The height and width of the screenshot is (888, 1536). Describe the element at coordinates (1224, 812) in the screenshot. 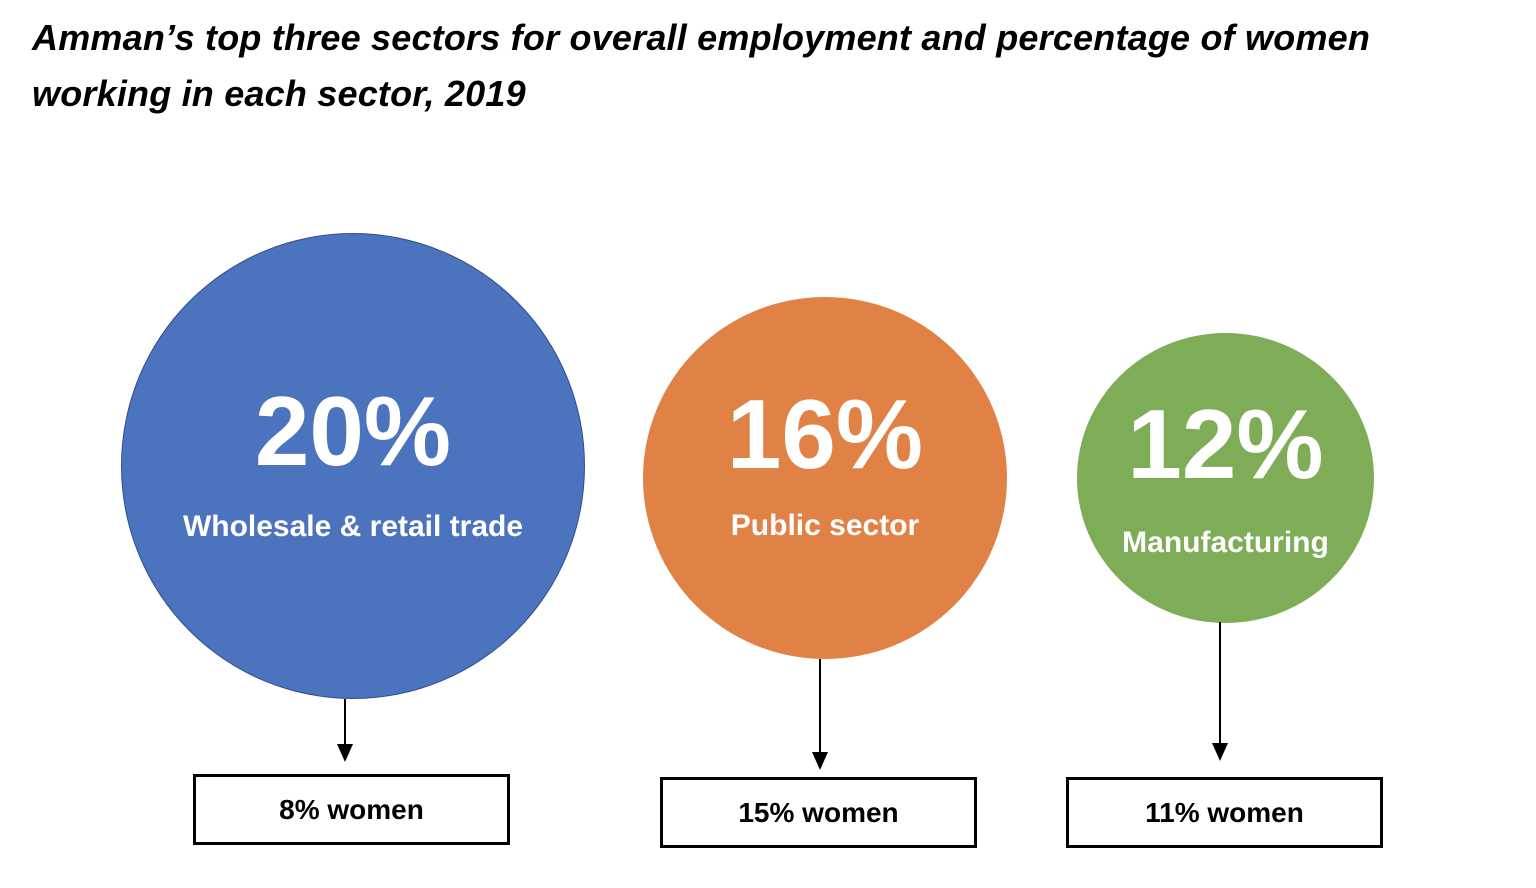

I see `women-share-box: 11% women` at that location.